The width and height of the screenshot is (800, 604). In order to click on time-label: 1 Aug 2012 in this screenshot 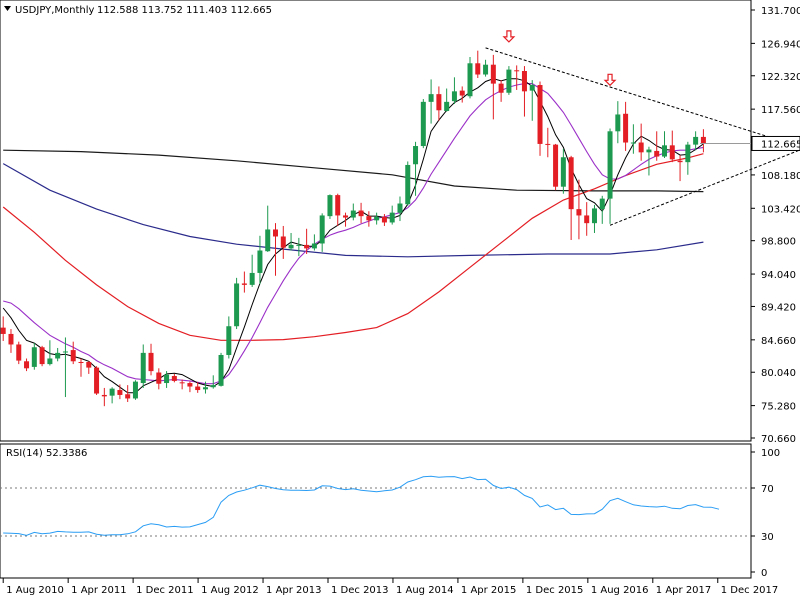, I will do `click(230, 590)`.